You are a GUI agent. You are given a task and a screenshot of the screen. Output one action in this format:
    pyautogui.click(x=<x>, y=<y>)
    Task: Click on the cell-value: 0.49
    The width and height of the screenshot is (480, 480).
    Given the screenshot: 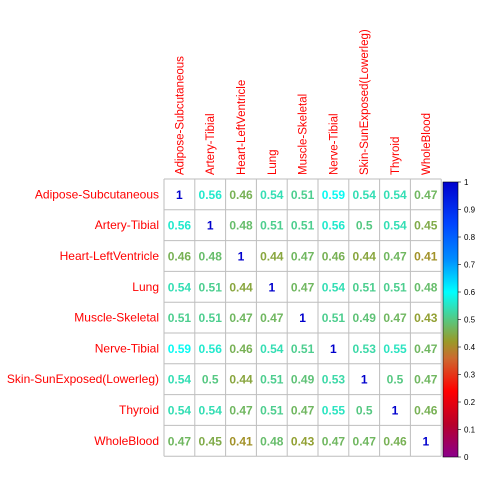 What is the action you would take?
    pyautogui.click(x=303, y=380)
    